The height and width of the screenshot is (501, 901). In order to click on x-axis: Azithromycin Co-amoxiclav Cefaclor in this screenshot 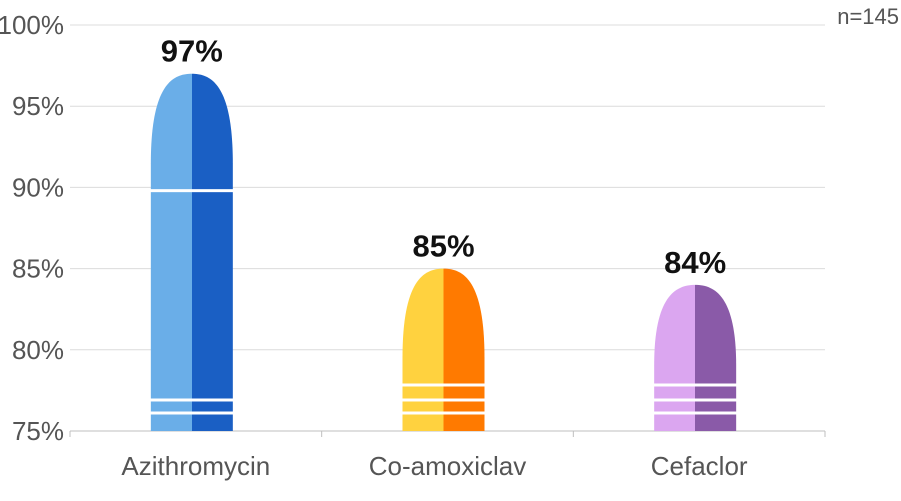, I will do `click(447, 456)`.